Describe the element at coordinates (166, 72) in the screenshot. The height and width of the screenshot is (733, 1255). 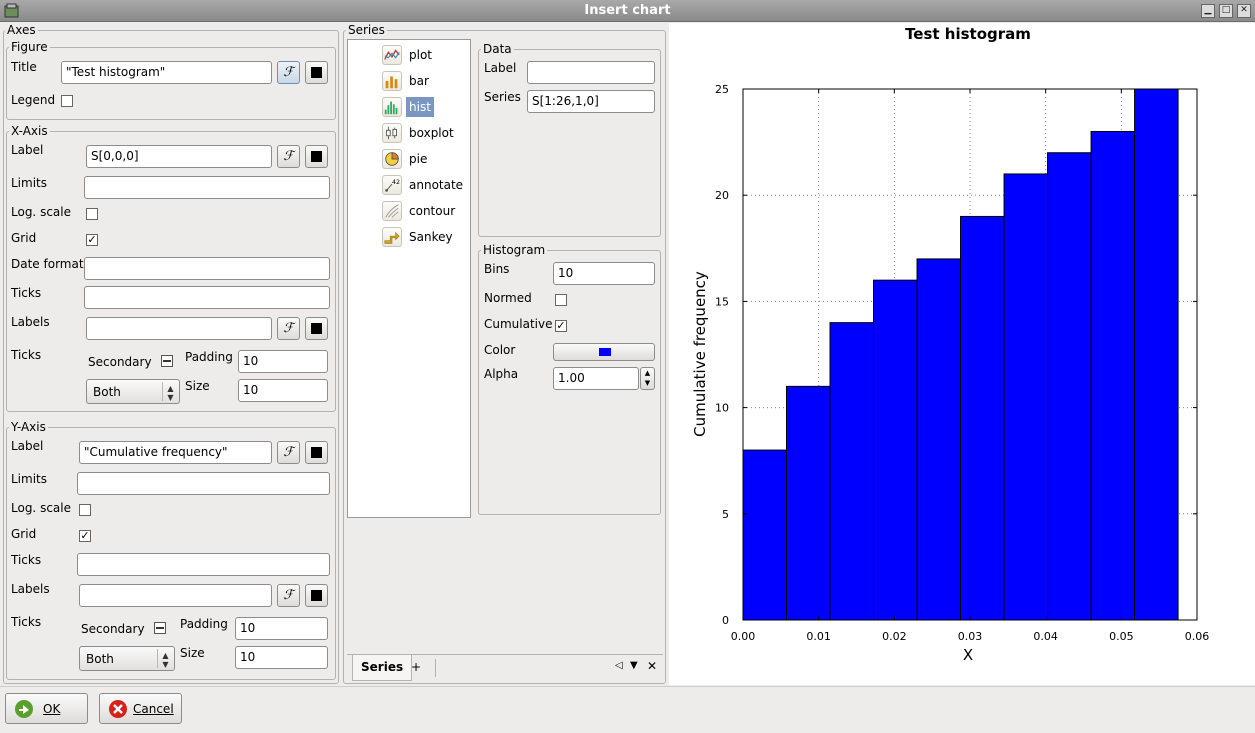
I see `figure-title-input: "Test histogram"` at that location.